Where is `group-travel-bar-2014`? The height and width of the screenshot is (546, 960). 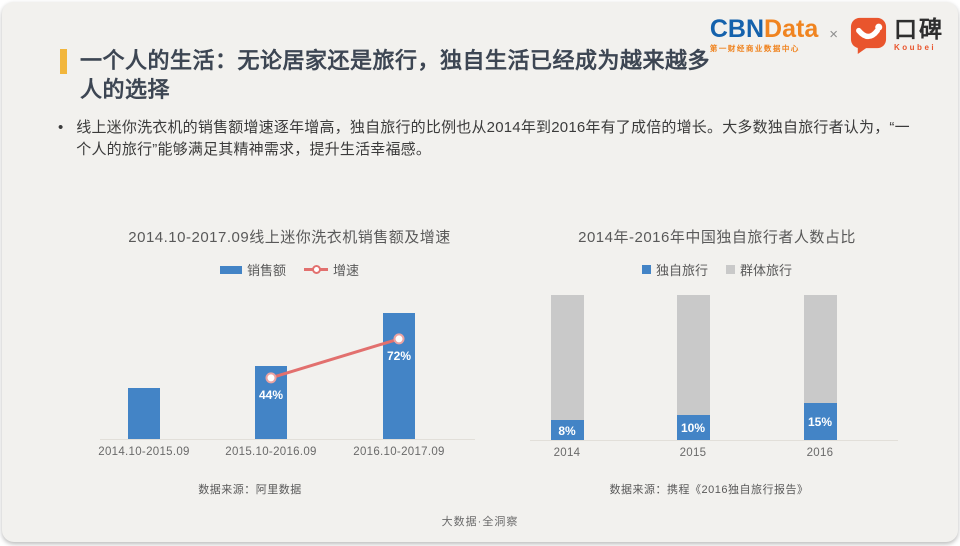 group-travel-bar-2014 is located at coordinates (567, 357).